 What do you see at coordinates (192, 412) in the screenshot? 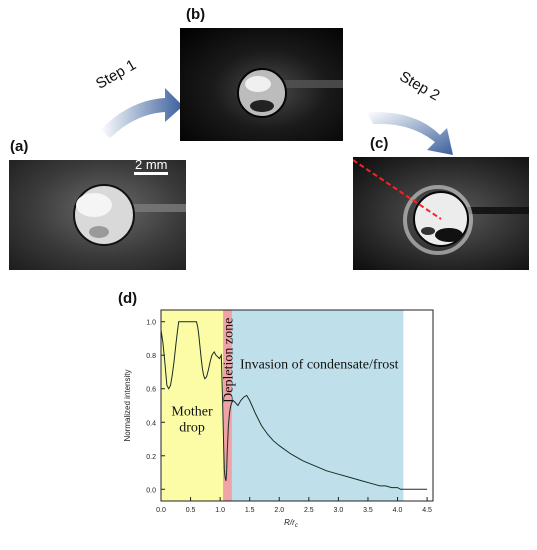
I see `region-label-mother-drop: Mother` at bounding box center [192, 412].